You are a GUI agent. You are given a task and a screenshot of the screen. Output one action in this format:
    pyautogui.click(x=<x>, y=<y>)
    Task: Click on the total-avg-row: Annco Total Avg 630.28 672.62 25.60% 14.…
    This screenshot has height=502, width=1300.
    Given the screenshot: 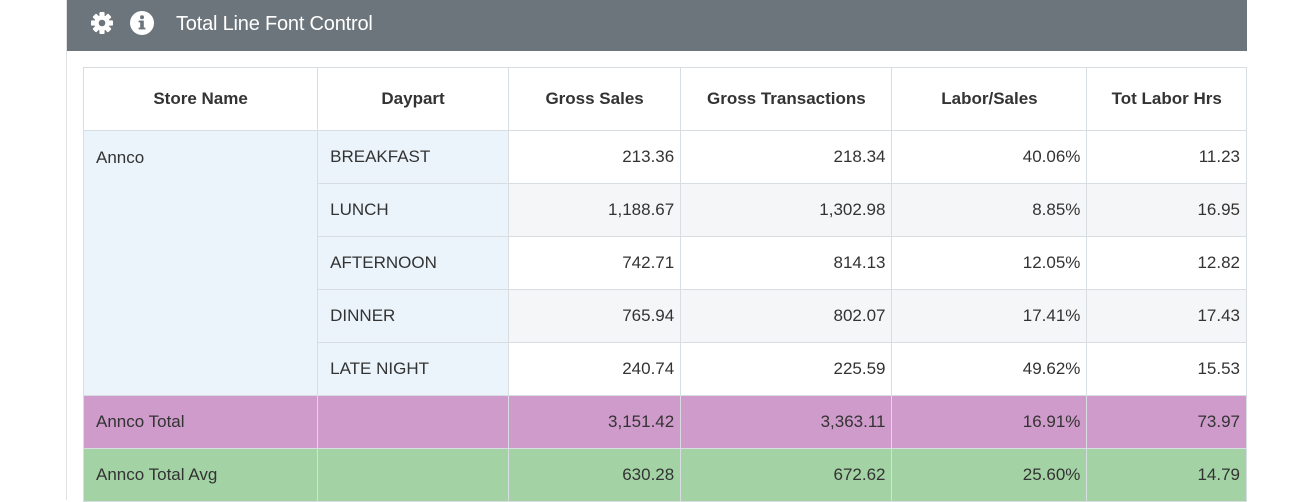 What is the action you would take?
    pyautogui.click(x=664, y=475)
    